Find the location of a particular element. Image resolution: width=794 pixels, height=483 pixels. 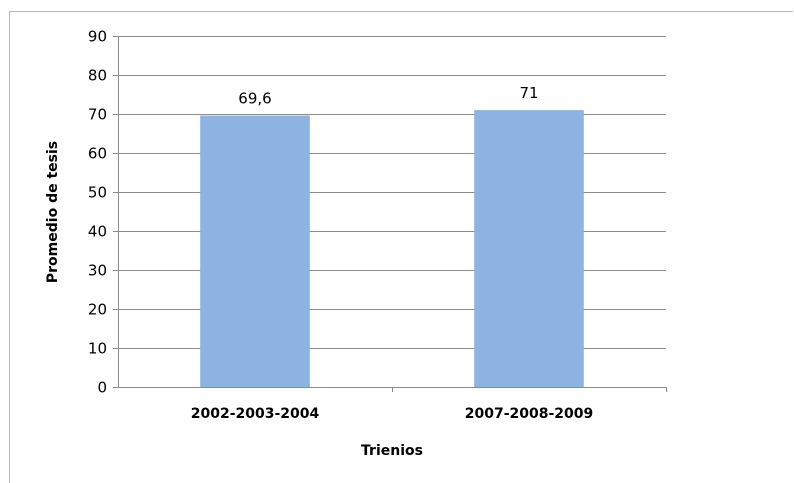

y-tick-label: 10 is located at coordinates (97, 349).